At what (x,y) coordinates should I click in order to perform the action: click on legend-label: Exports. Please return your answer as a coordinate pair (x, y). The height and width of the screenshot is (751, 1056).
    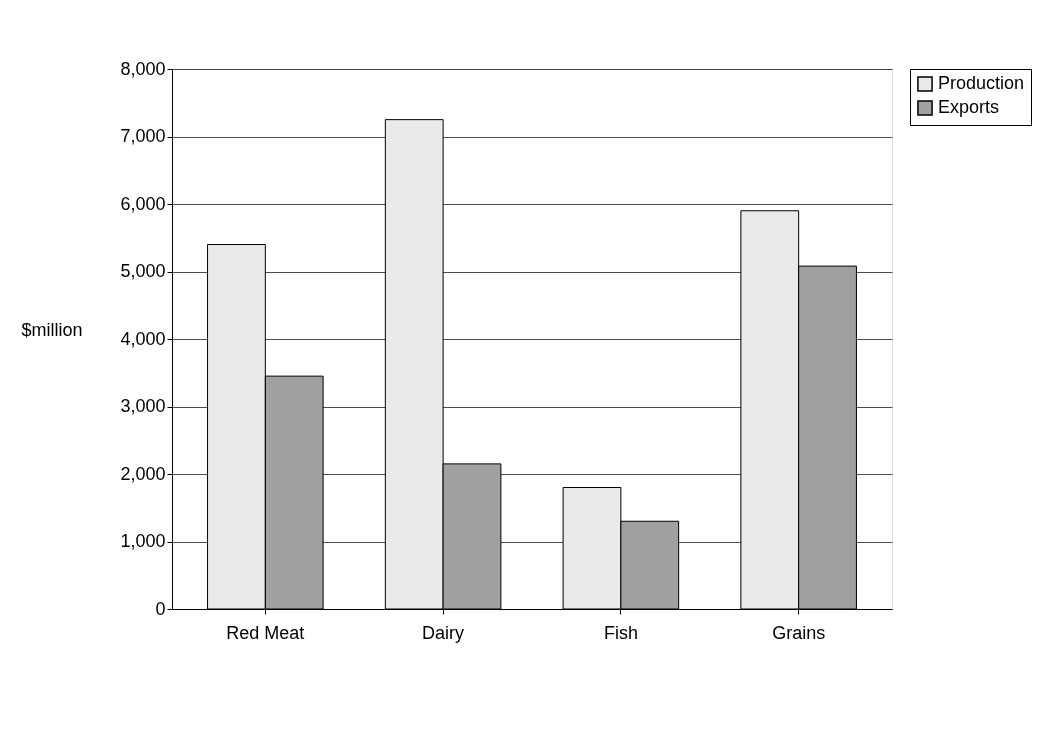
    Looking at the image, I should click on (969, 107).